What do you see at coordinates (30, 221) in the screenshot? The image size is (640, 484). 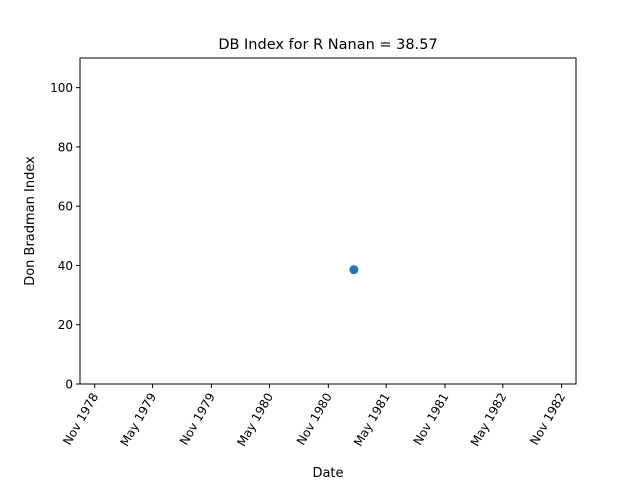 I see `y-axis-label: Don Bradman Index` at bounding box center [30, 221].